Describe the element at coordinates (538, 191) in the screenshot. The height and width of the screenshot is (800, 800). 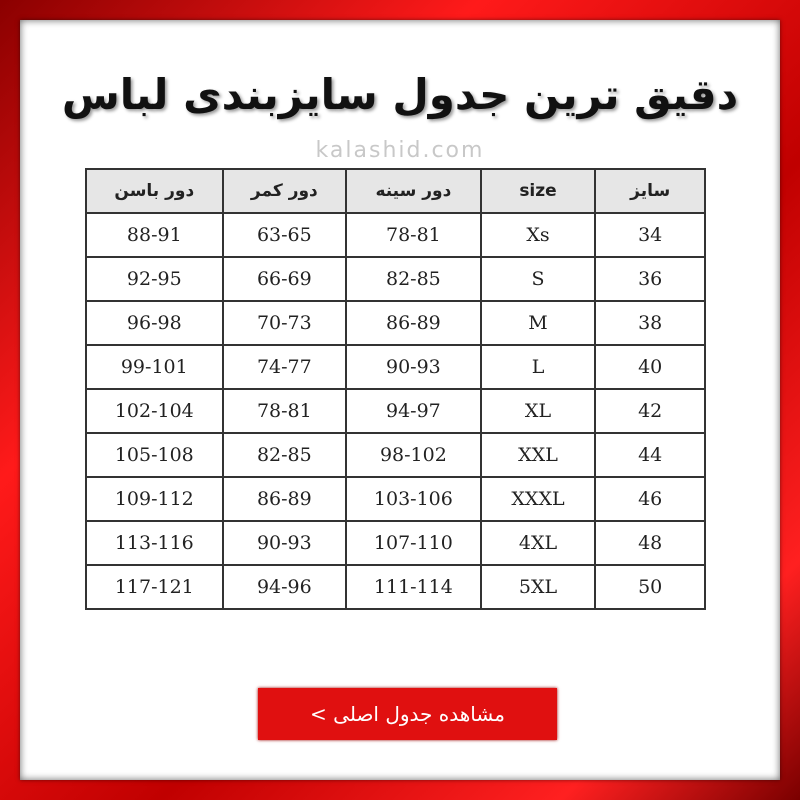
I see `column-header: size` at that location.